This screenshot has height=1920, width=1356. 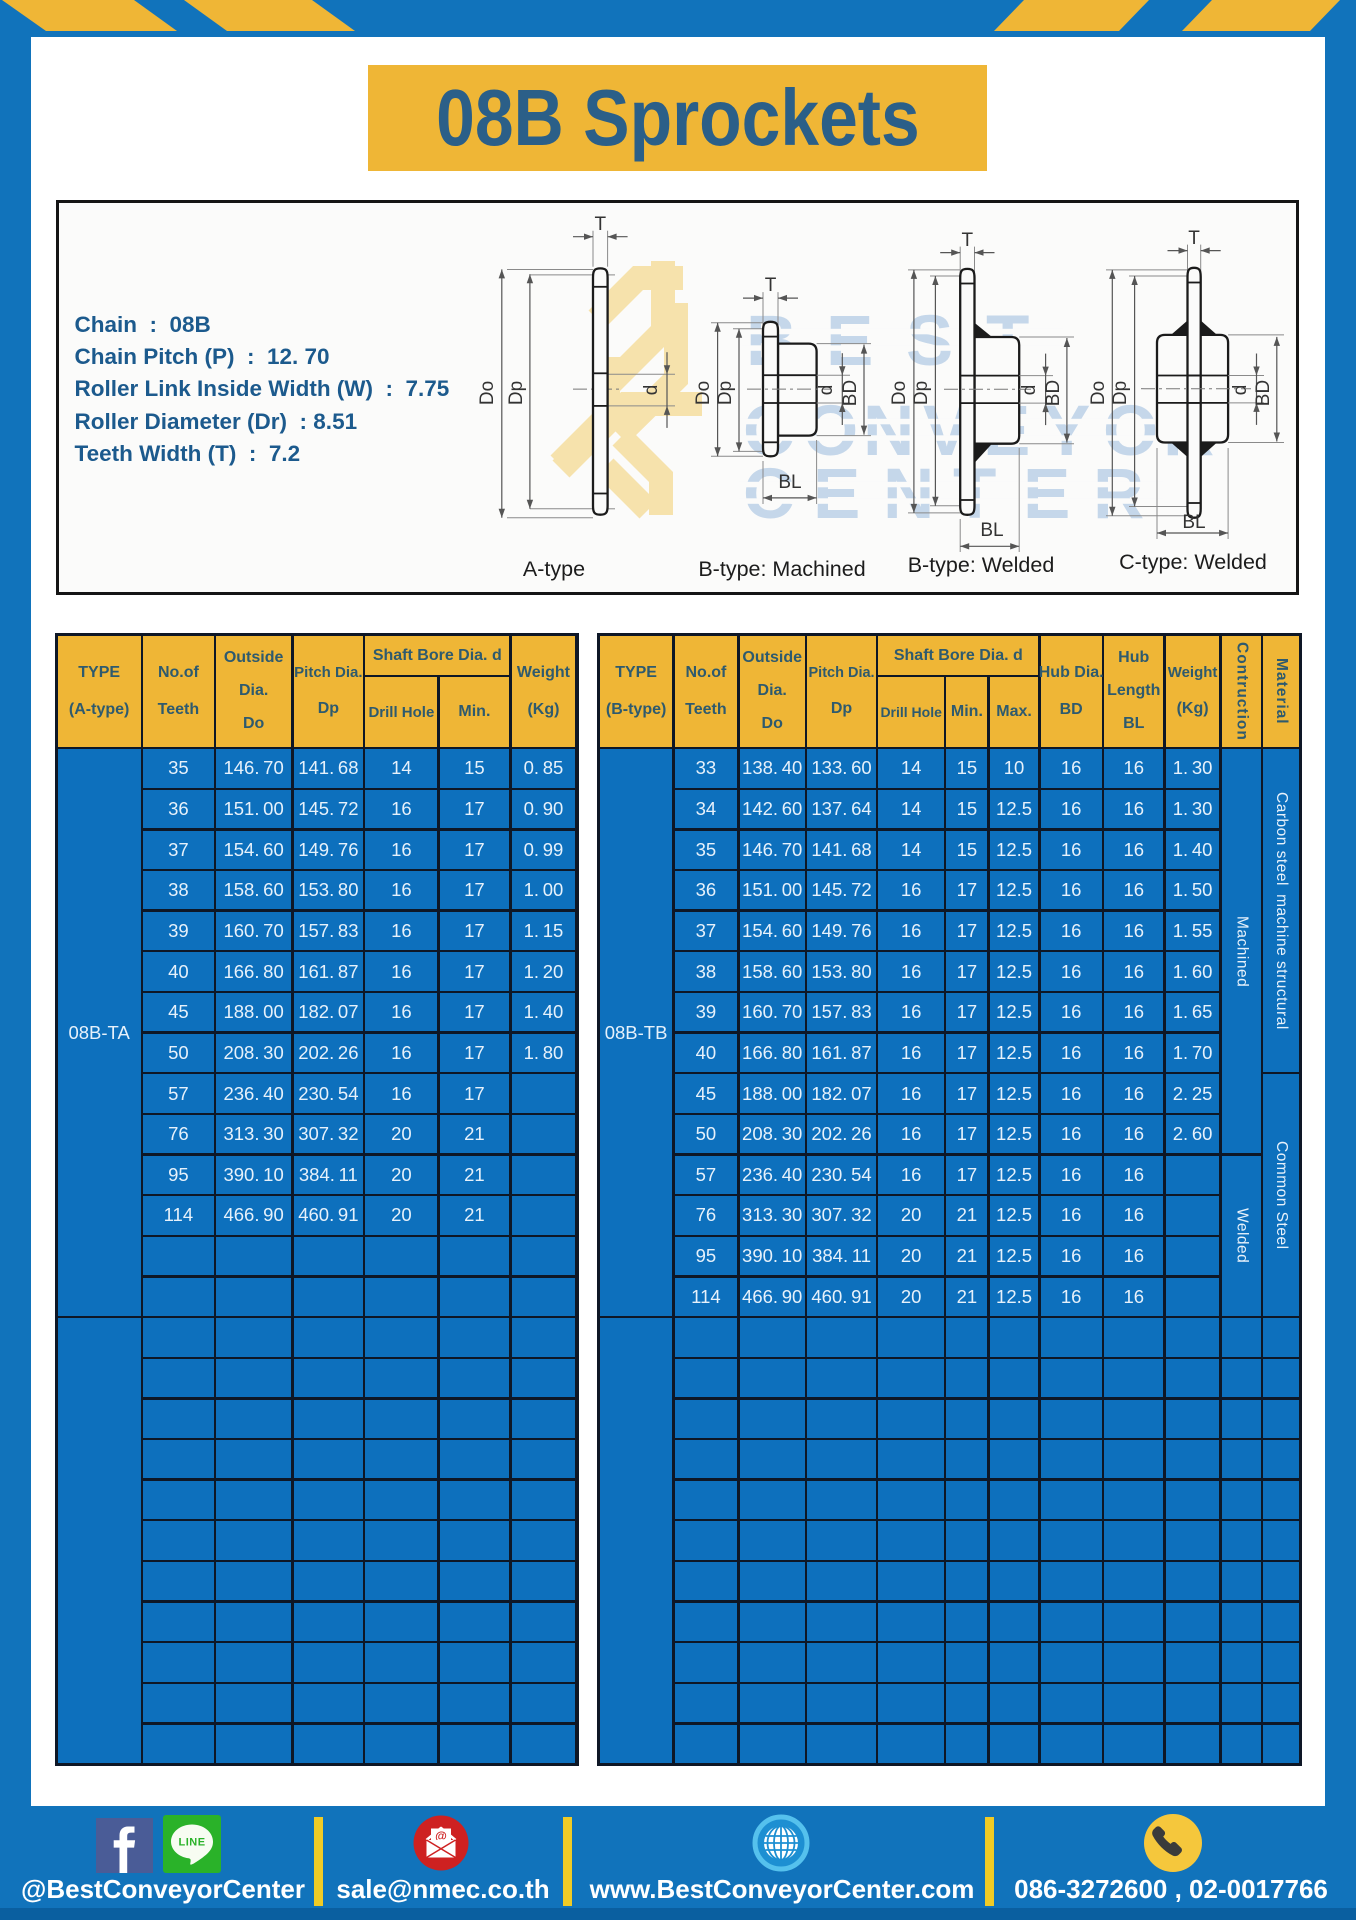 I want to click on svg-text: C-type: Welded, so click(x=1193, y=562).